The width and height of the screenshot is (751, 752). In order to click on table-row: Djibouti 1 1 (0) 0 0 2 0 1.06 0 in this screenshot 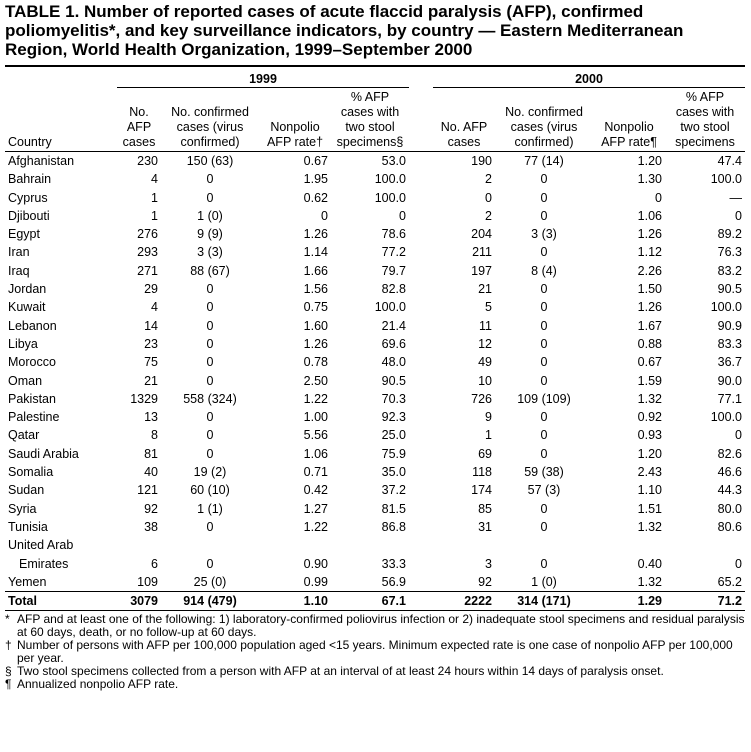, I will do `click(375, 216)`.